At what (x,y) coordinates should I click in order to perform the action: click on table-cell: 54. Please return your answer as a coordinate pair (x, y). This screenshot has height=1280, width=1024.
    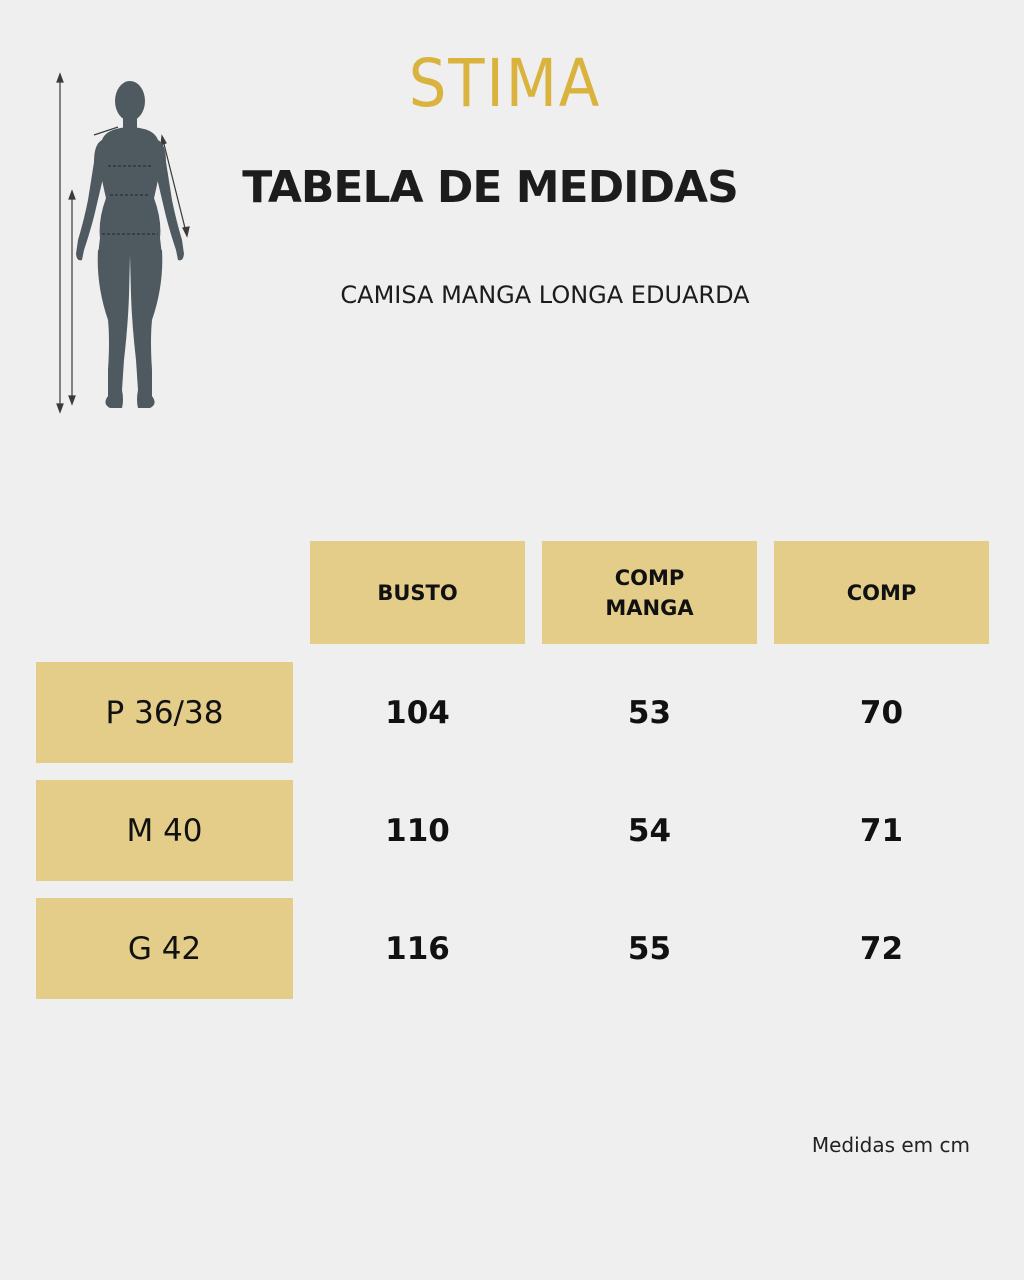
    Looking at the image, I should click on (649, 830).